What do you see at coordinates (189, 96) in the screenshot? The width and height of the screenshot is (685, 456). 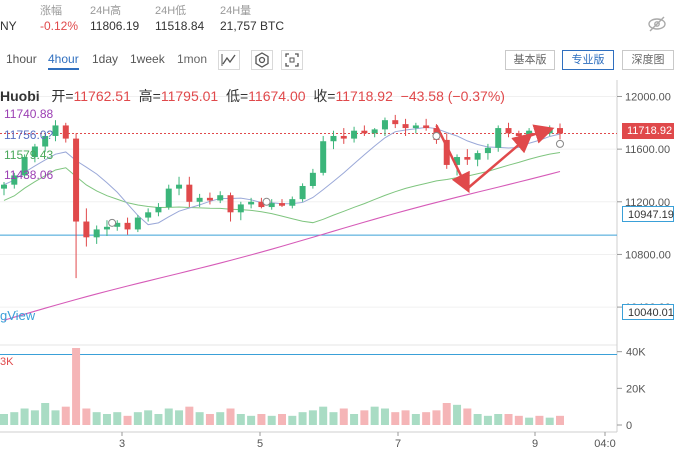 I see `high-value: 11795.01` at bounding box center [189, 96].